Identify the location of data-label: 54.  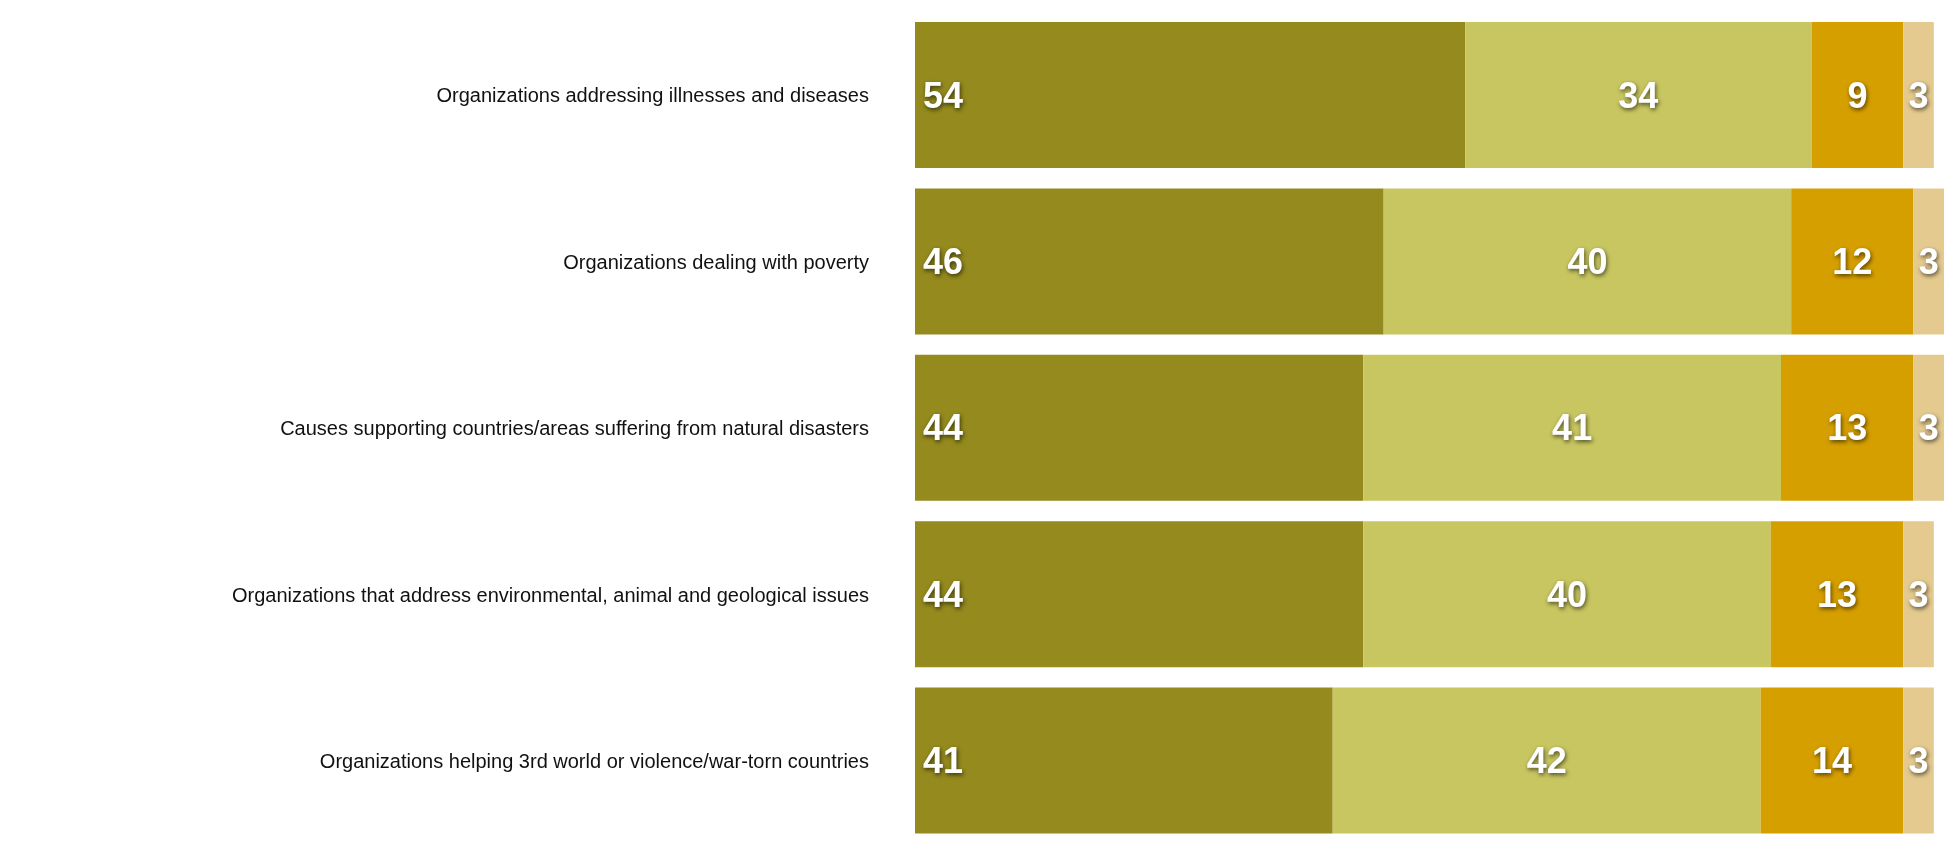
(943, 95).